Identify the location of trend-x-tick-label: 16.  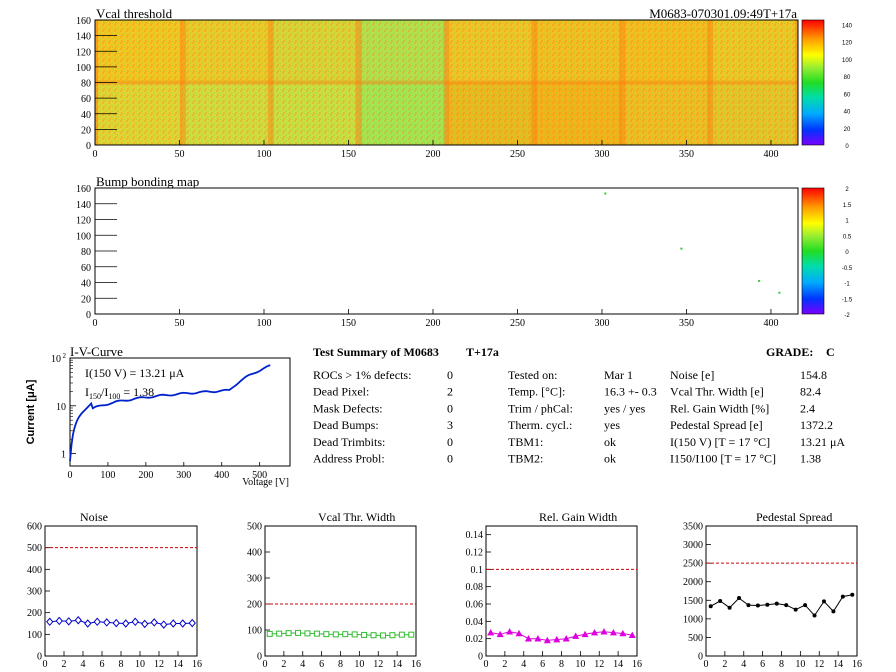
(416, 664).